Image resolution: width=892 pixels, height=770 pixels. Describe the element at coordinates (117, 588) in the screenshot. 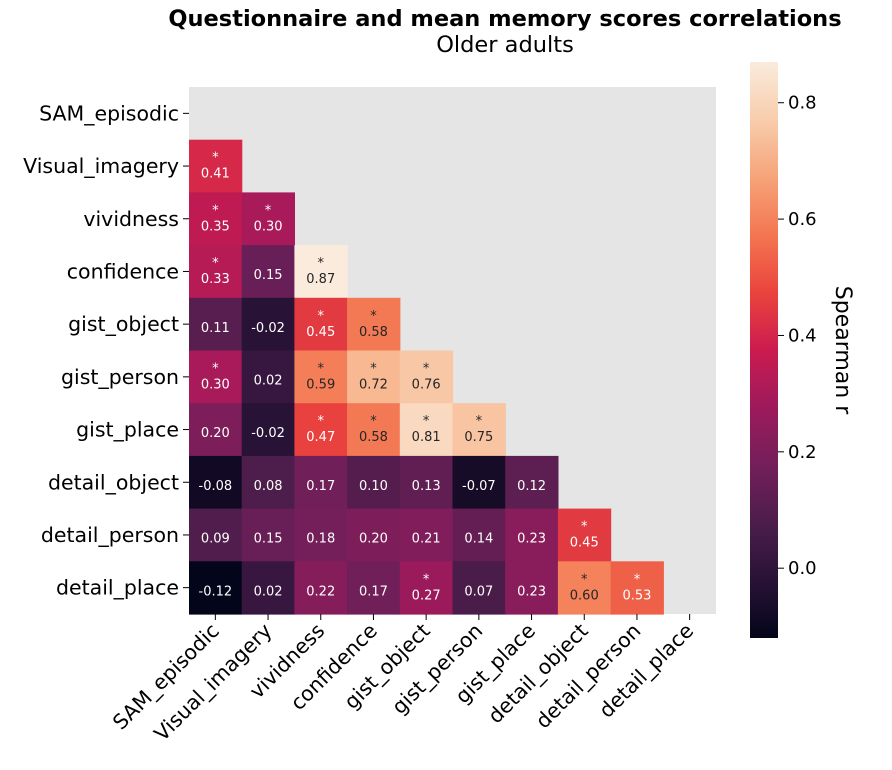

I see `y-tick-label: detail_place` at that location.